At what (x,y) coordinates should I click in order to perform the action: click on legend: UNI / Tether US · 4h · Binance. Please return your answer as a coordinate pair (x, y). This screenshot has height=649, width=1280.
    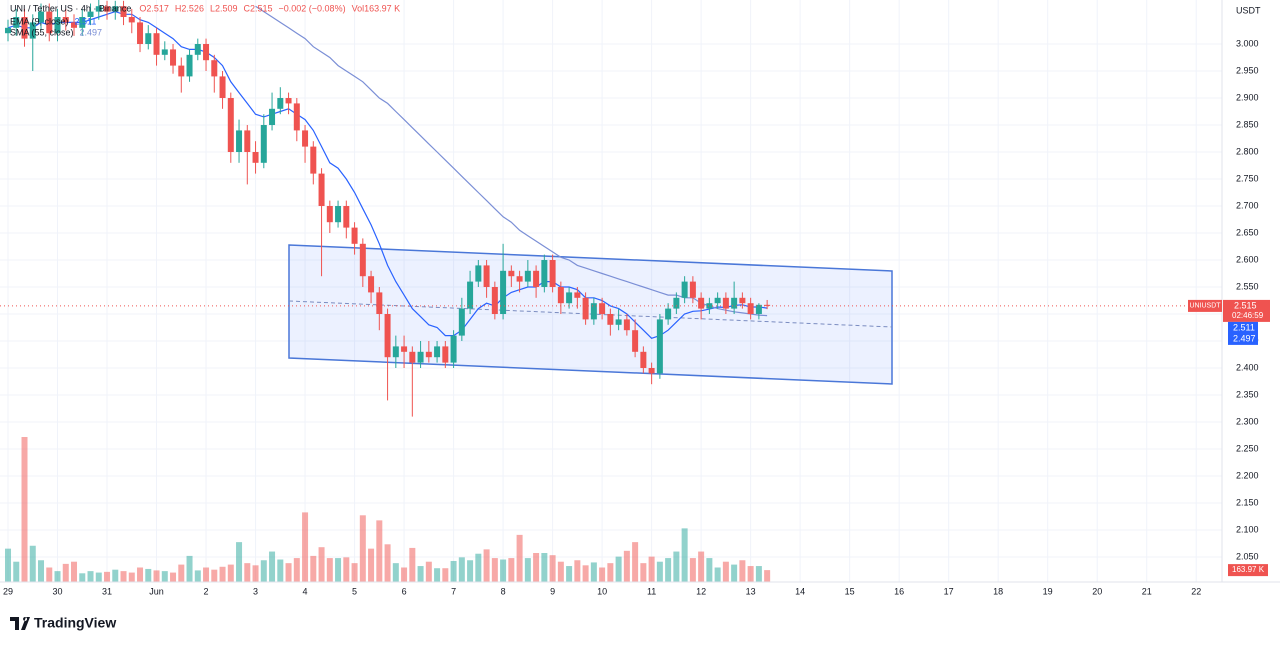
    Looking at the image, I should click on (70, 8).